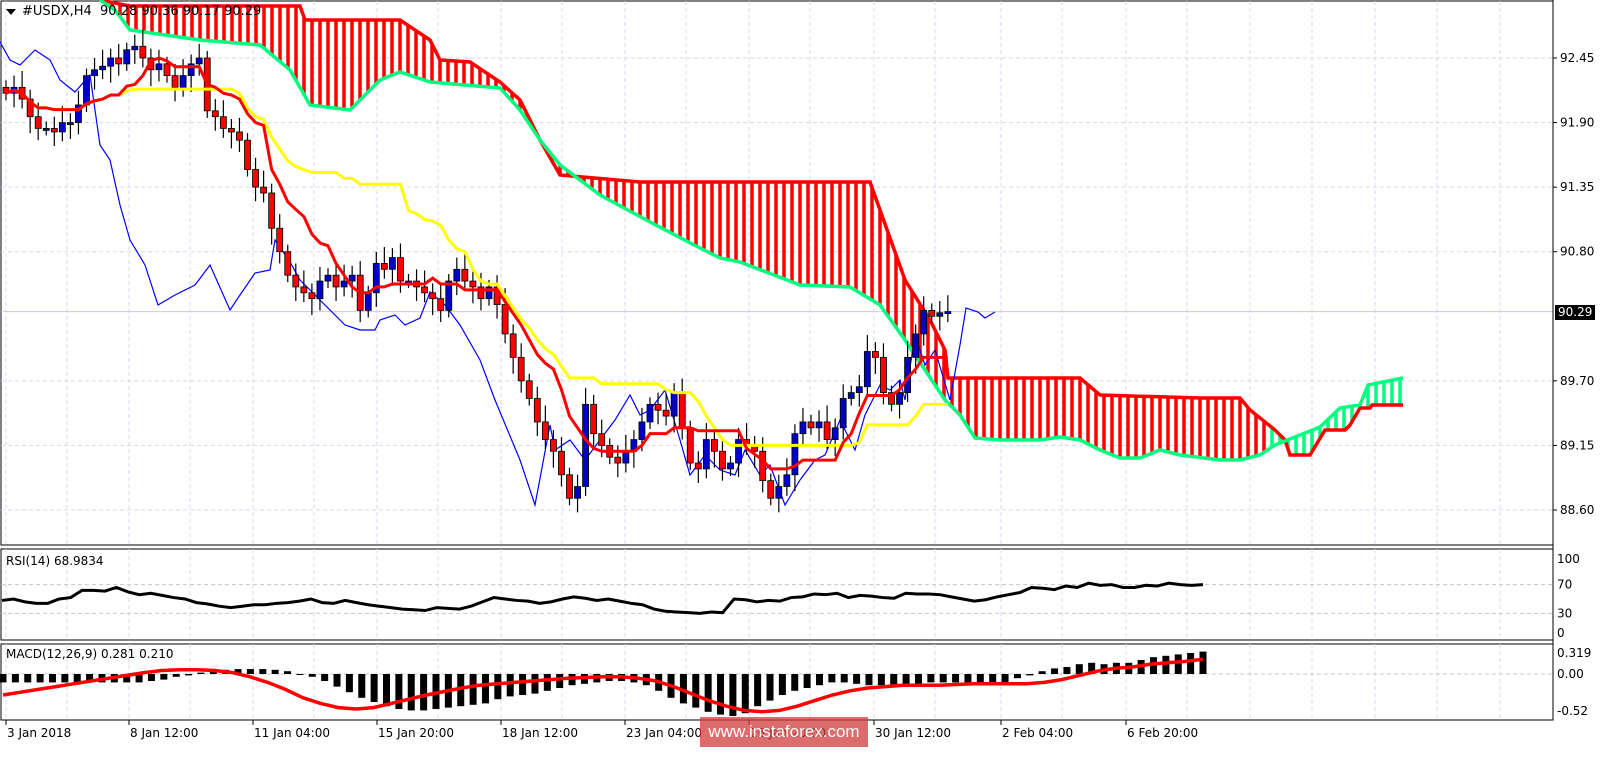 This screenshot has width=1605, height=764. I want to click on dropdown-triangle-icon, so click(11, 11).